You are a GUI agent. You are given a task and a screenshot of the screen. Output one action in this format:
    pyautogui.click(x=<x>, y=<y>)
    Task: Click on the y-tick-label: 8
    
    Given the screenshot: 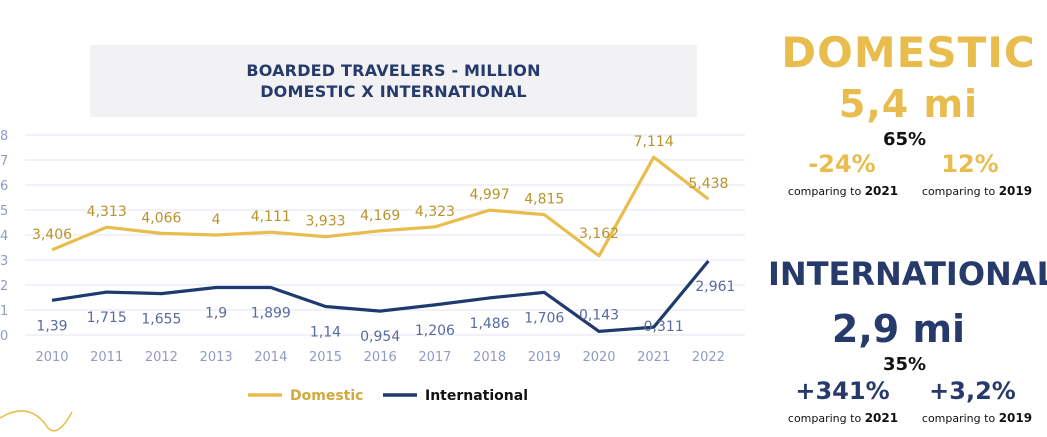 What is the action you would take?
    pyautogui.click(x=4, y=136)
    